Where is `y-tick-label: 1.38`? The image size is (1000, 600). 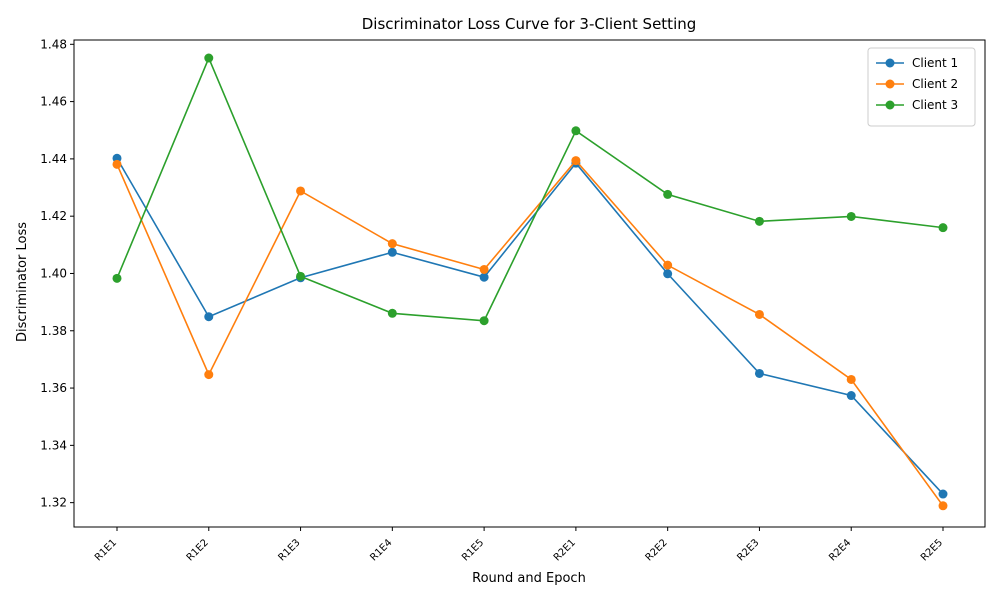 y-tick-label: 1.38 is located at coordinates (53, 331).